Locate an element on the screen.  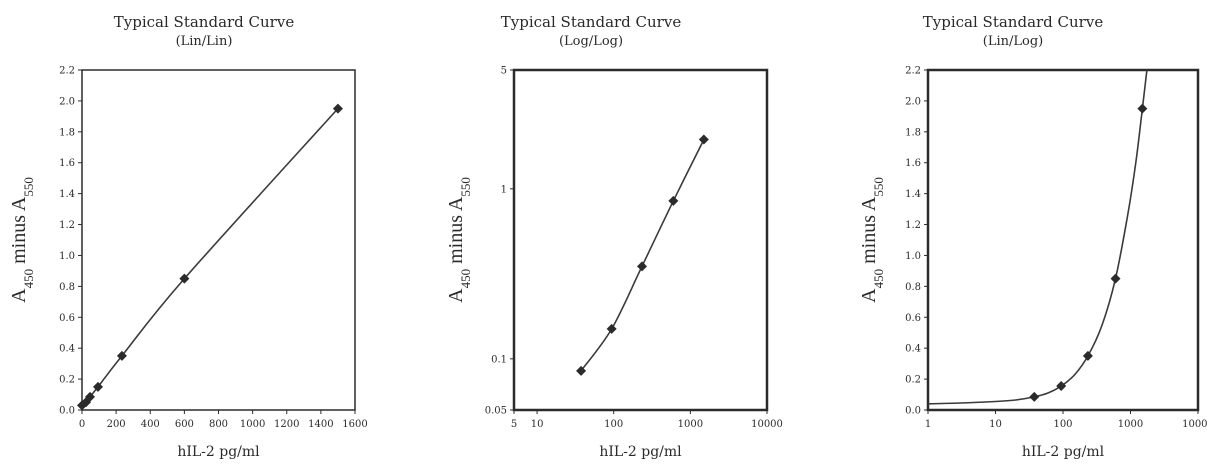
x-tick-label: 1600 is located at coordinates (354, 424).